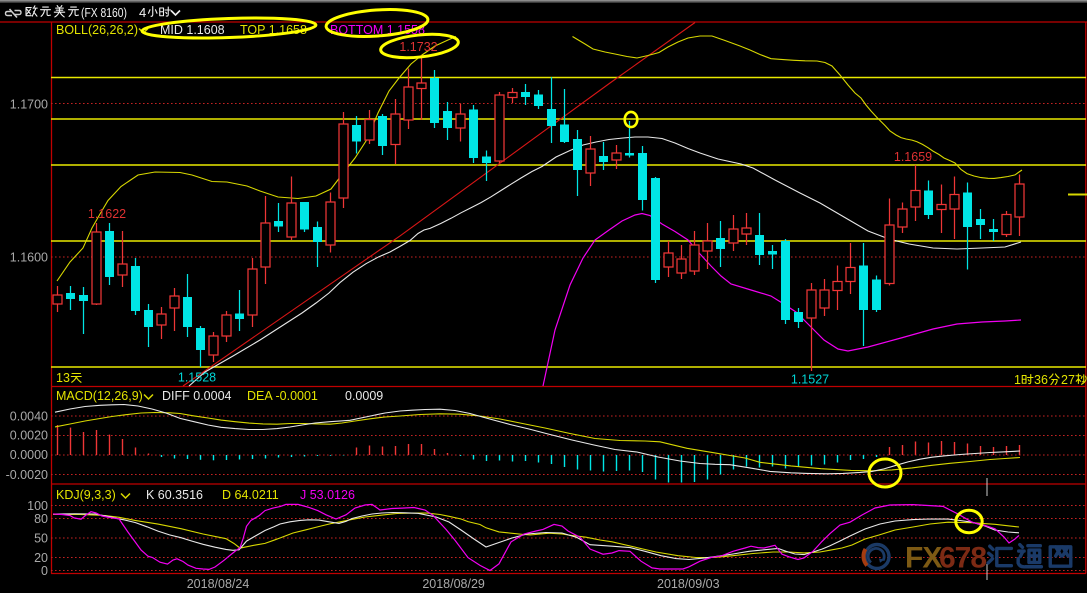  Describe the element at coordinates (29, 417) in the screenshot. I see `svg-text: 0.0040` at that location.